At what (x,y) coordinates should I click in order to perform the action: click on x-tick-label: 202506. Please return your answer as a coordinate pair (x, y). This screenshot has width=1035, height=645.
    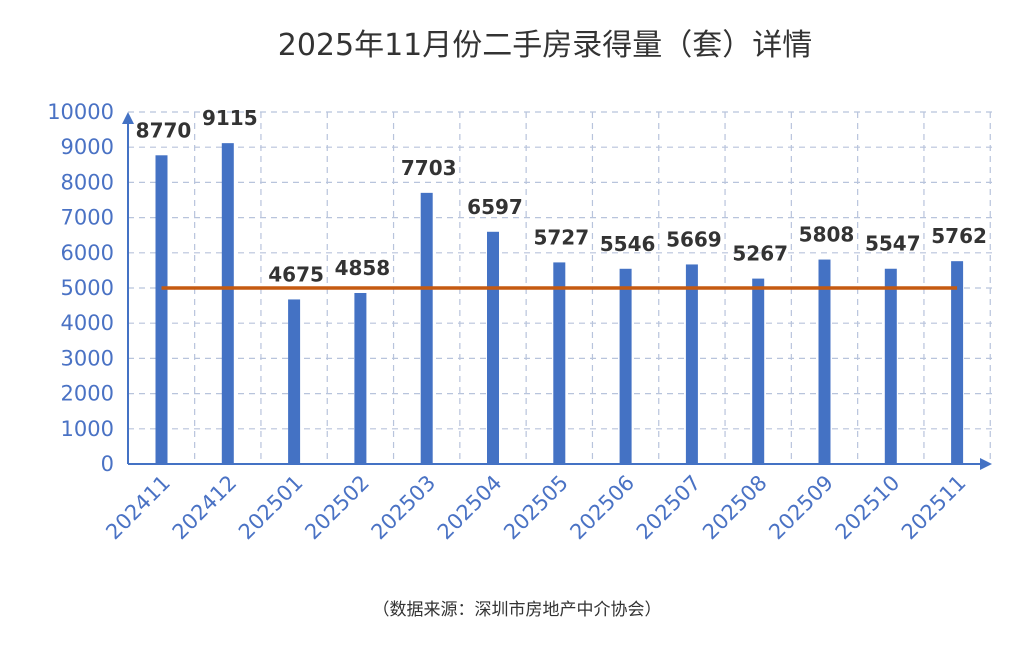
    Looking at the image, I should click on (602, 508).